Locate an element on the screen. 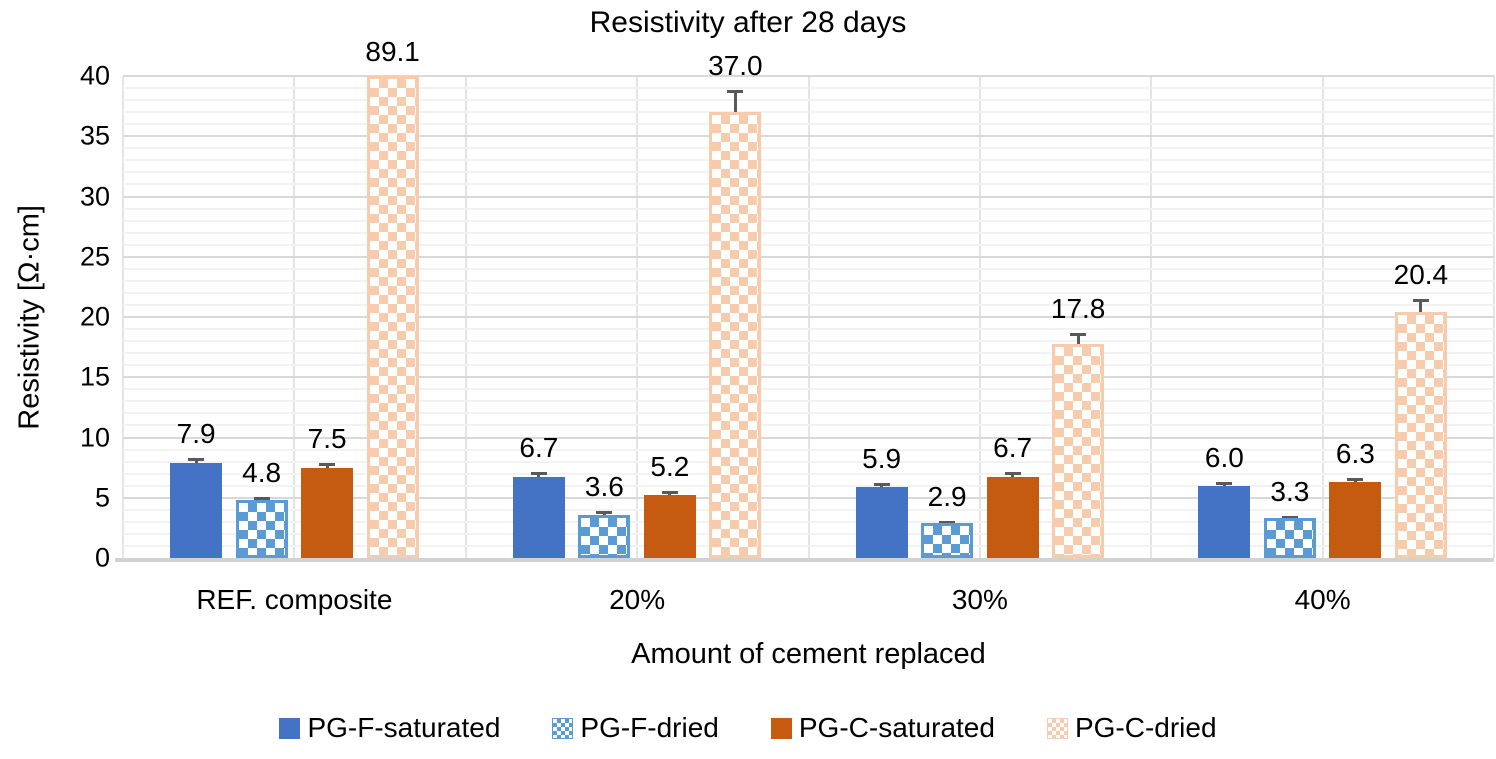 This screenshot has height=759, width=1496. bar-PG-C-saturated-40% is located at coordinates (1355, 520).